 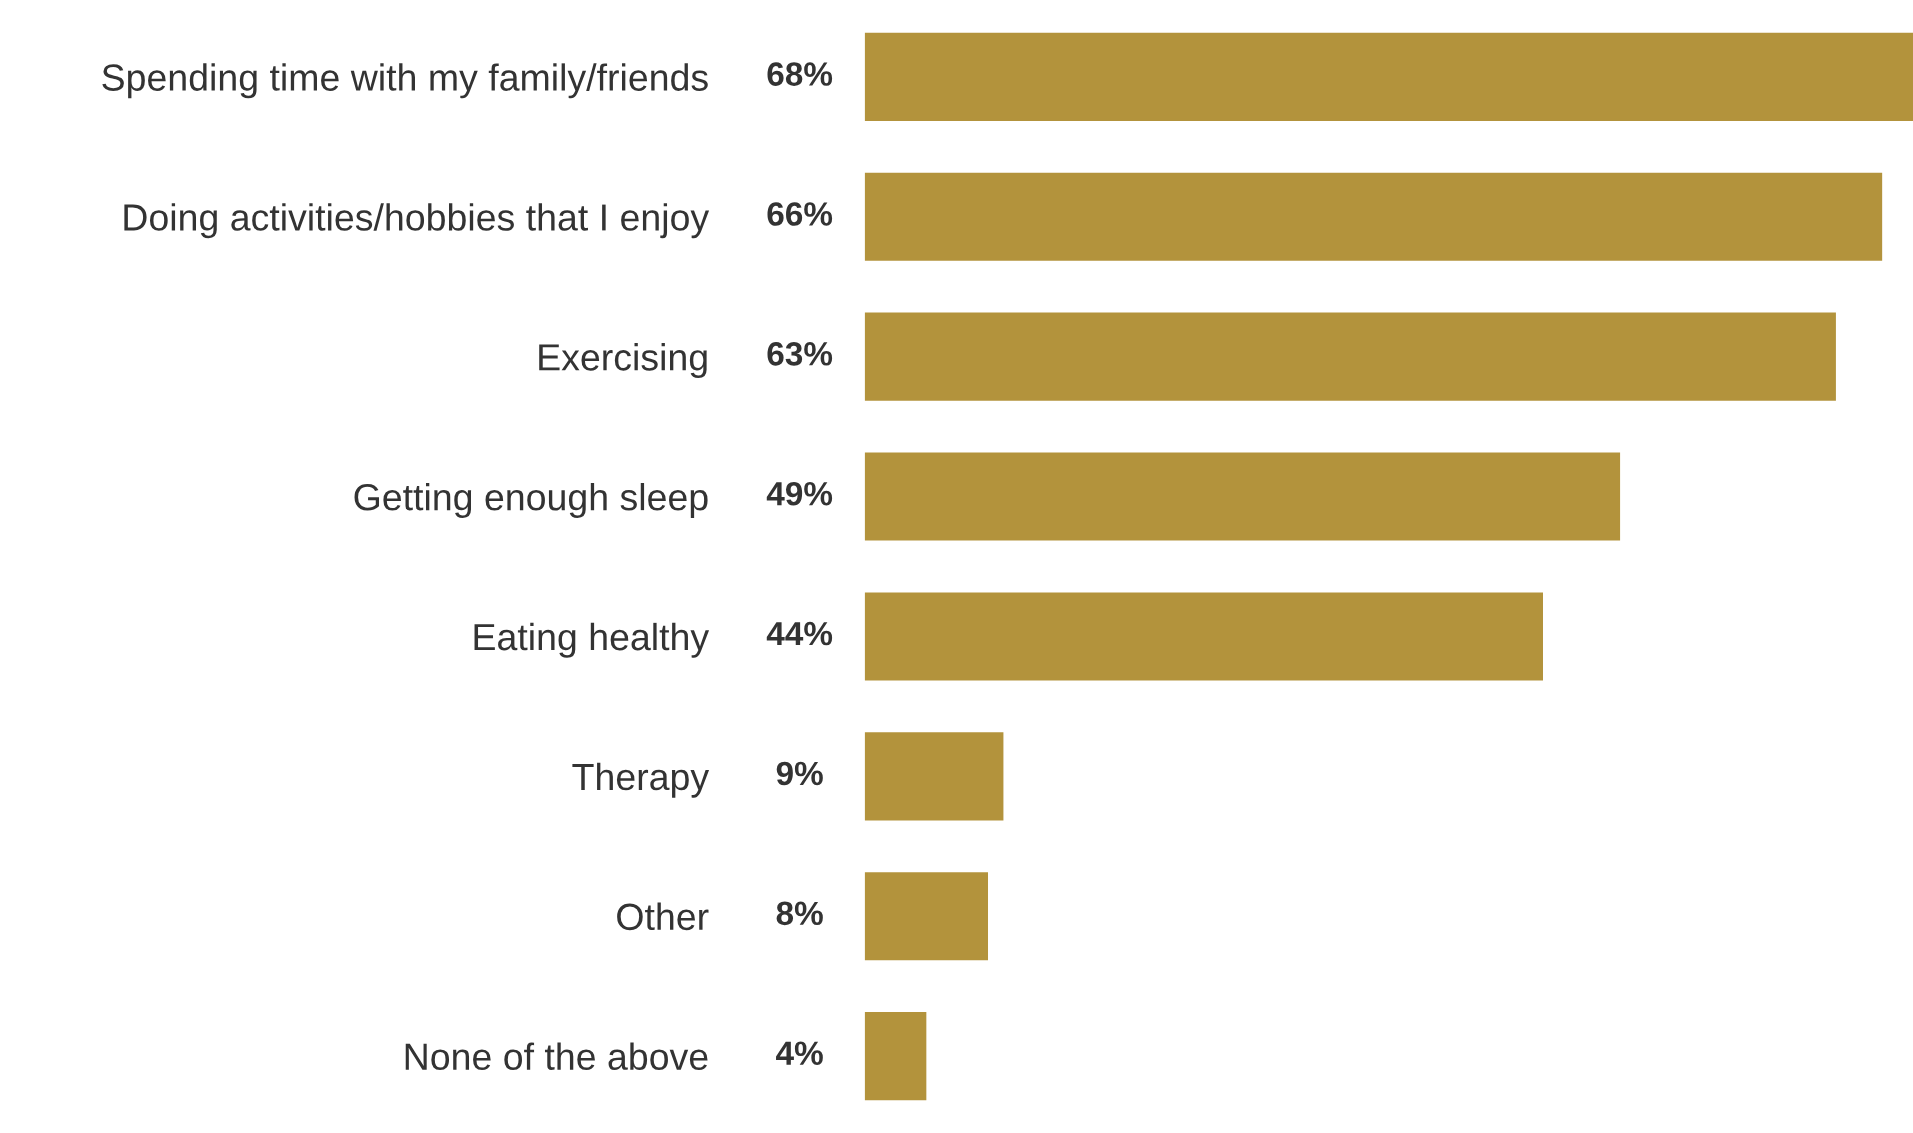 What do you see at coordinates (663, 916) in the screenshot?
I see `y-tick-label: Other` at bounding box center [663, 916].